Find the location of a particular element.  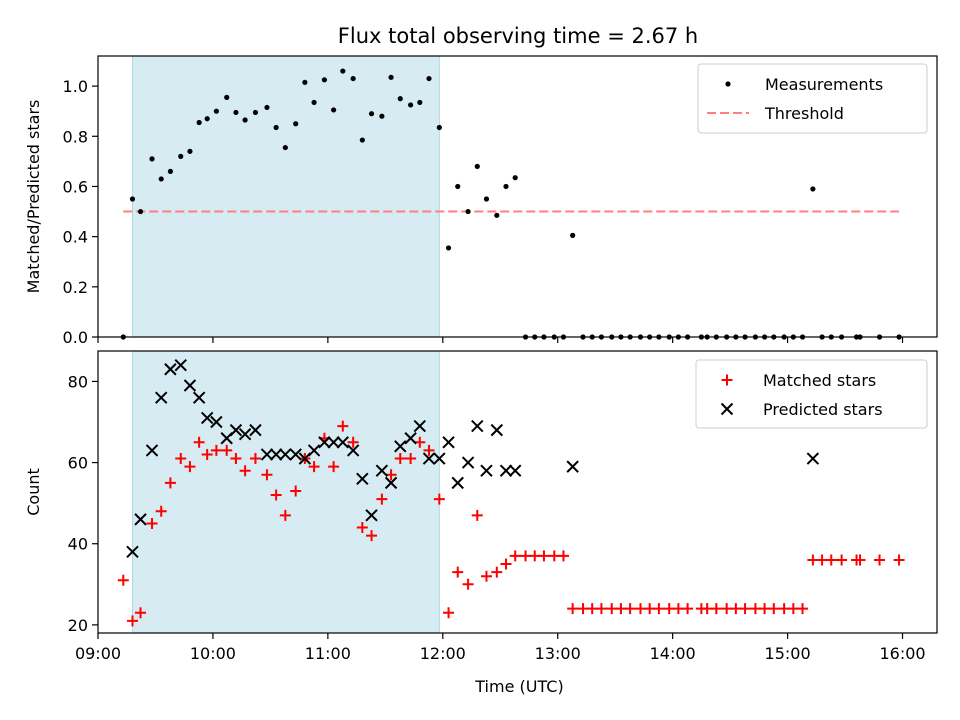

y-axis-label: Matched/Predicted stars is located at coordinates (33, 197).